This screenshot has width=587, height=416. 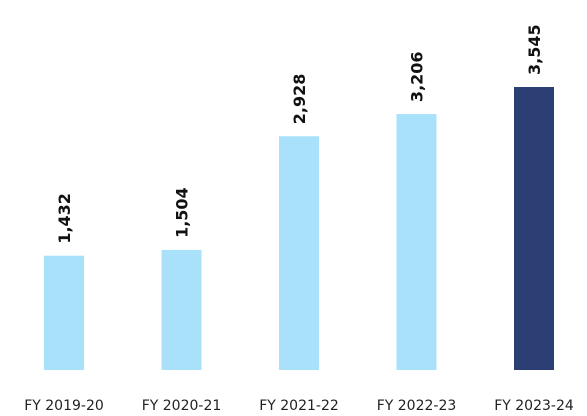 I want to click on value-label: 3,206, so click(x=417, y=76).